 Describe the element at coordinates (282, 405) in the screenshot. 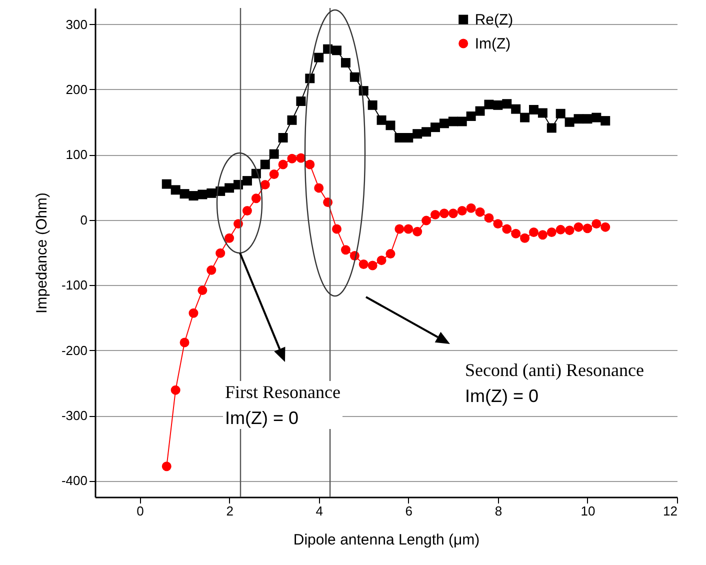

I see `annotation: First Resonance Im(Z) = 0` at that location.